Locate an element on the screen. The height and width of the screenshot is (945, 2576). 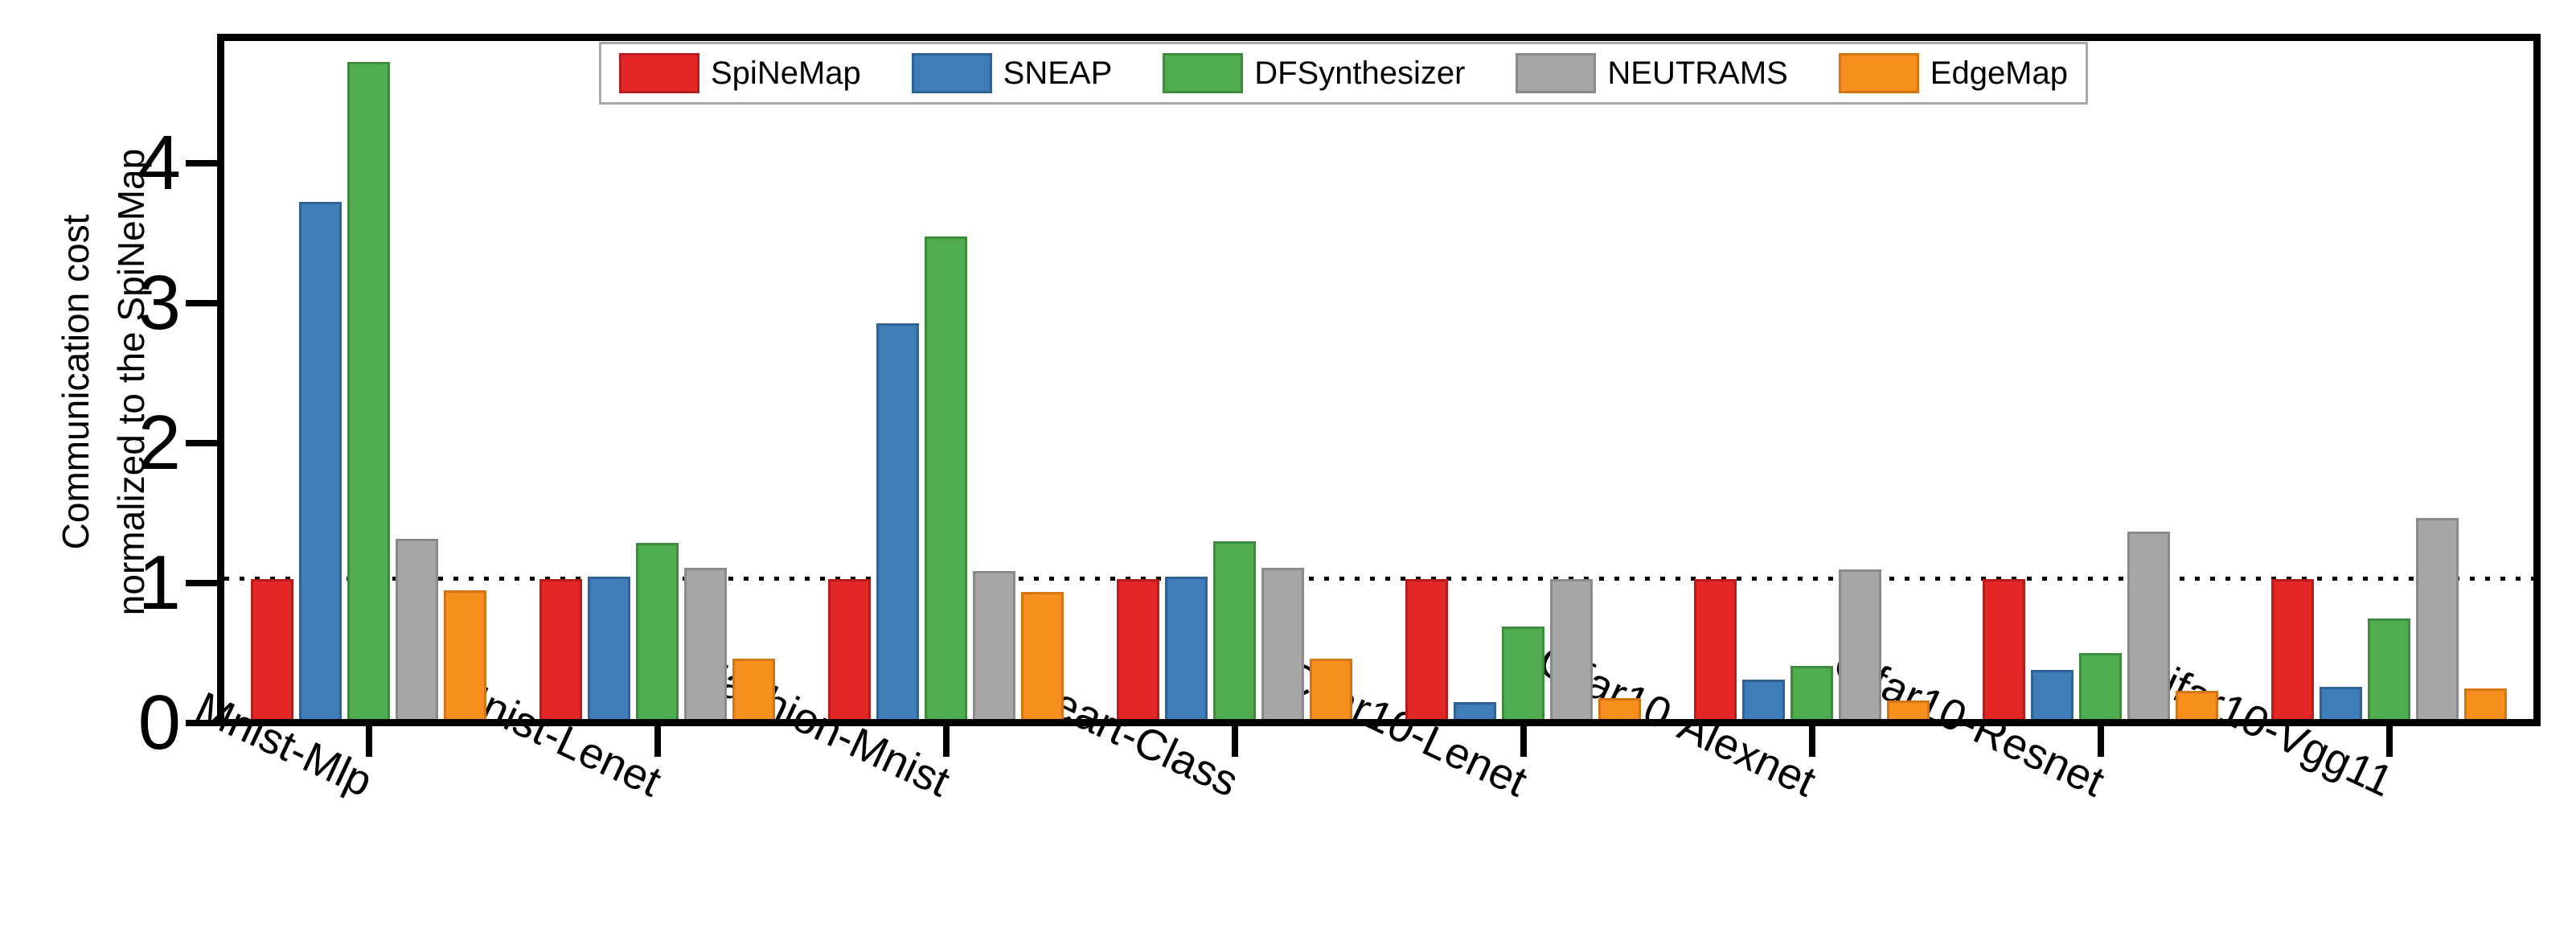
bar-EdgeMap-Cifar10-Resnet is located at coordinates (2197, 705).